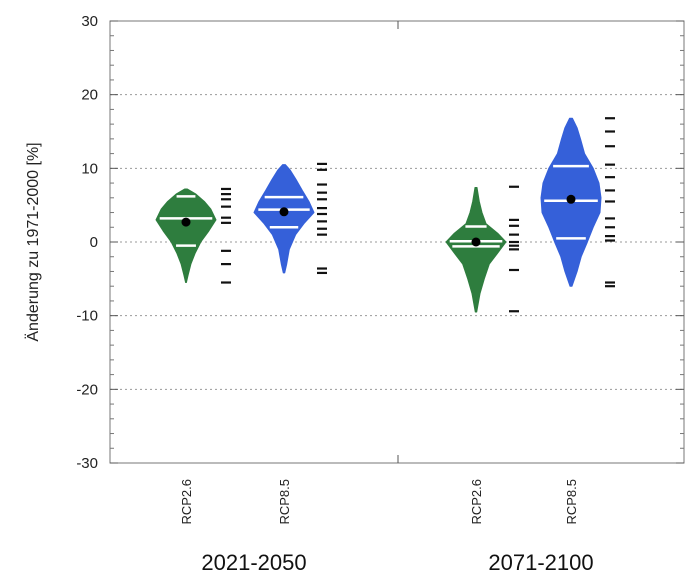 This screenshot has width=694, height=582. What do you see at coordinates (87, 389) in the screenshot?
I see `y-tick-label: -20` at bounding box center [87, 389].